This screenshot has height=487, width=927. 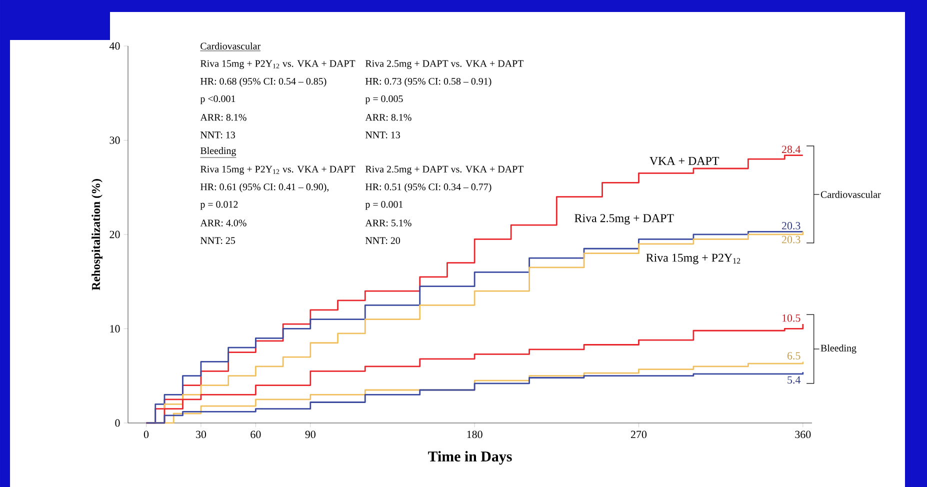 What do you see at coordinates (219, 205) in the screenshot?
I see `annotation: p = 0.012` at bounding box center [219, 205].